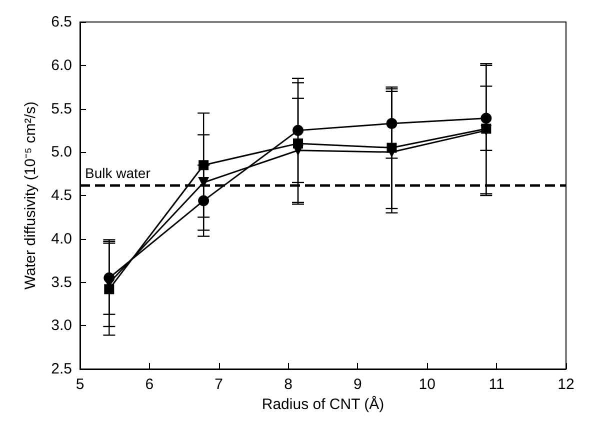 The width and height of the screenshot is (598, 425). Describe the element at coordinates (149, 384) in the screenshot. I see `x-tick-label: 6` at that location.